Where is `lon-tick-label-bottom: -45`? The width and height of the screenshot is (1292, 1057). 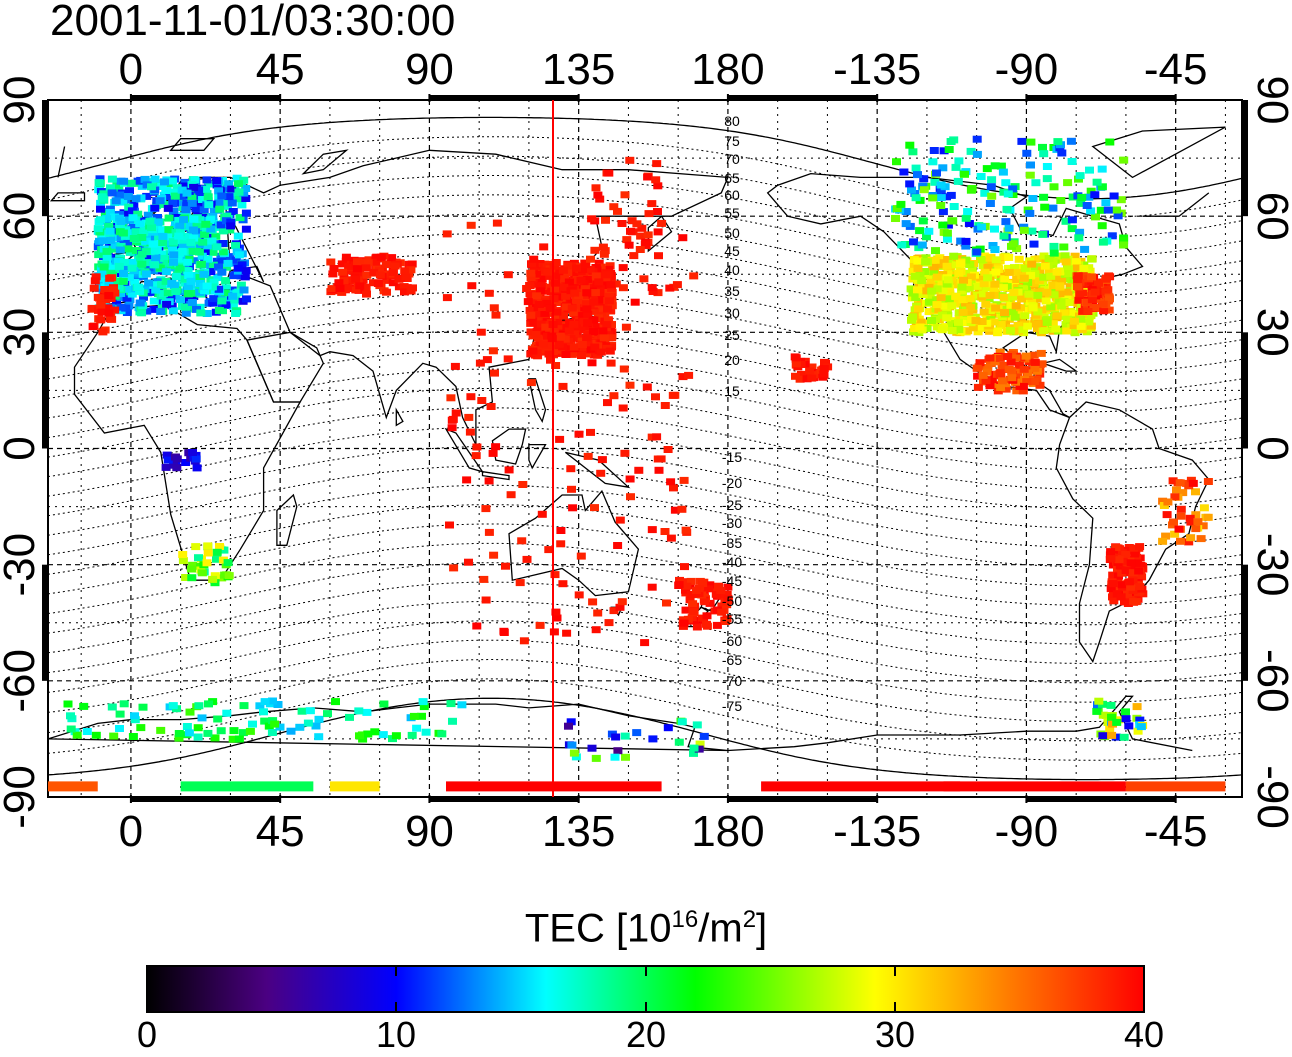 lon-tick-label-bottom: -45 is located at coordinates (1176, 831).